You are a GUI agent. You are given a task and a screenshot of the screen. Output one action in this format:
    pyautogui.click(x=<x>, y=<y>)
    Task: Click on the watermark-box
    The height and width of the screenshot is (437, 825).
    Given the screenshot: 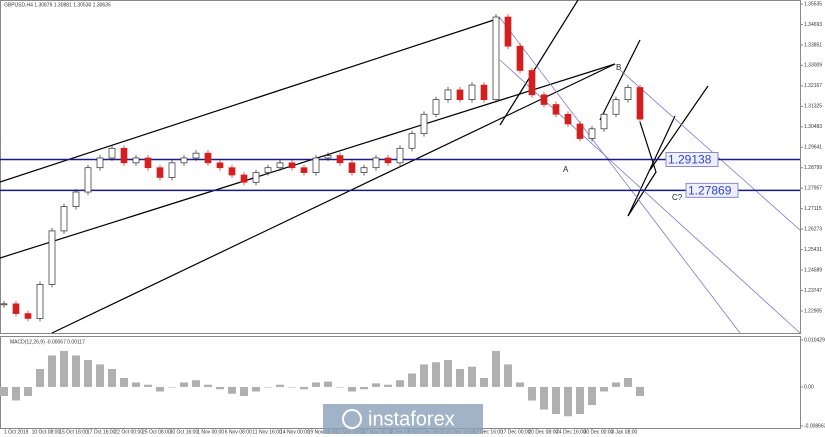 What is the action you would take?
    pyautogui.click(x=403, y=419)
    